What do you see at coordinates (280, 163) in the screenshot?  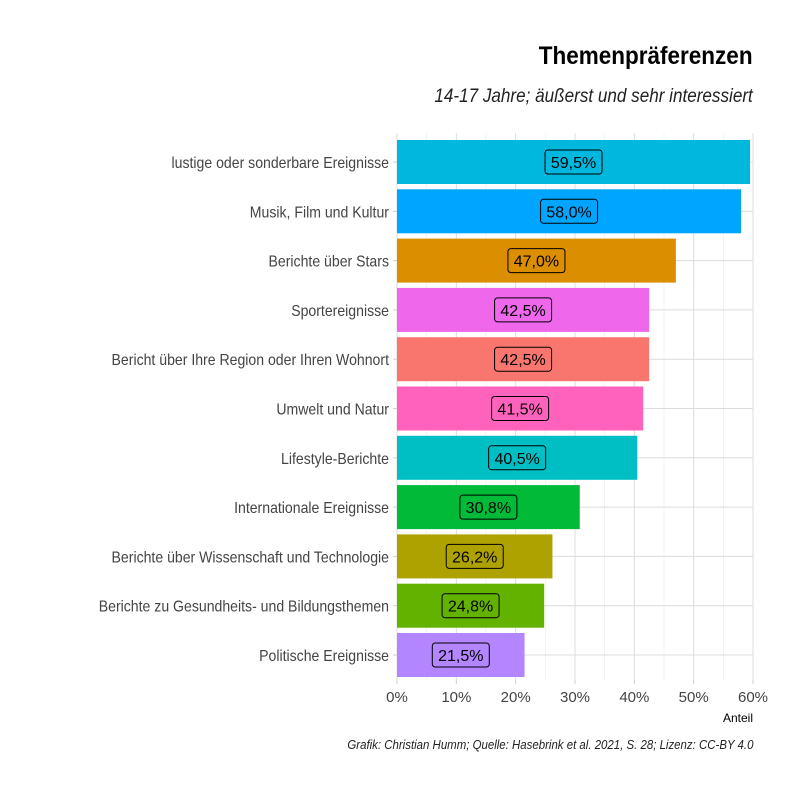 I see `category-label: lustige oder sonderbare Ereignisse` at bounding box center [280, 163].